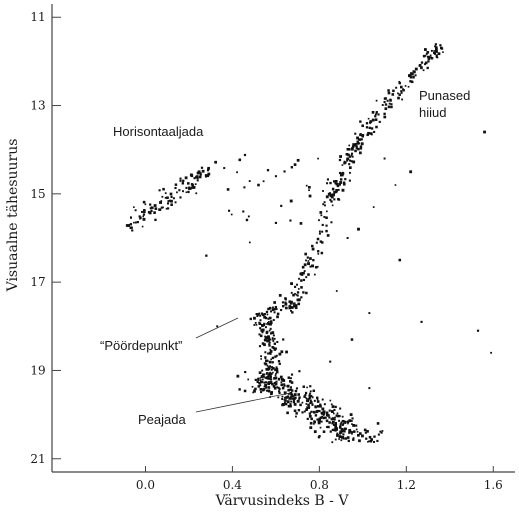  Describe the element at coordinates (217, 328) in the screenshot. I see `turnoff-leader-line` at that location.